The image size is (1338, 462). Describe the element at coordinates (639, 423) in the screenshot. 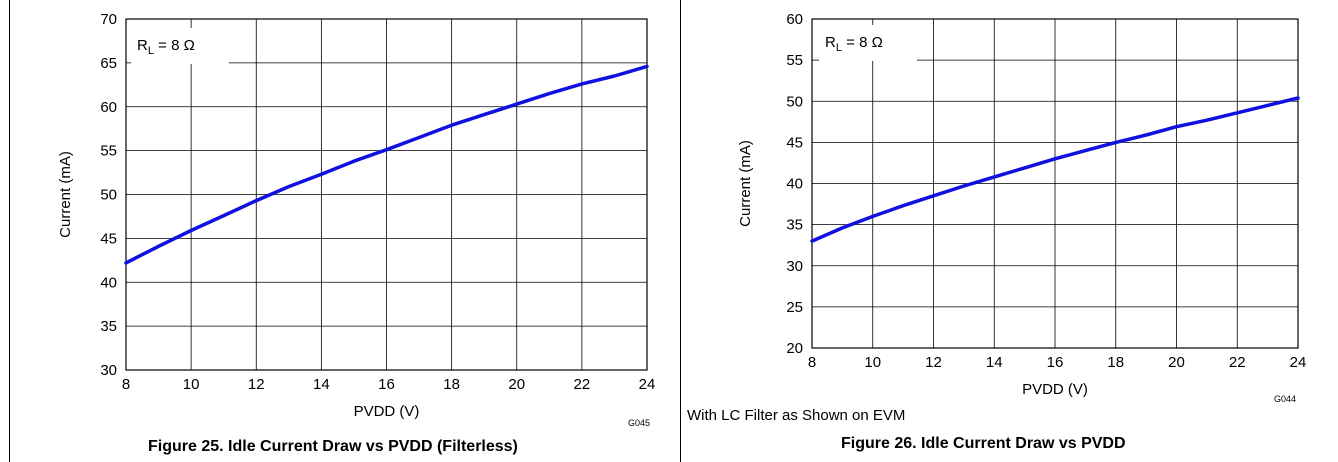

I see `figure-code: G045` at that location.